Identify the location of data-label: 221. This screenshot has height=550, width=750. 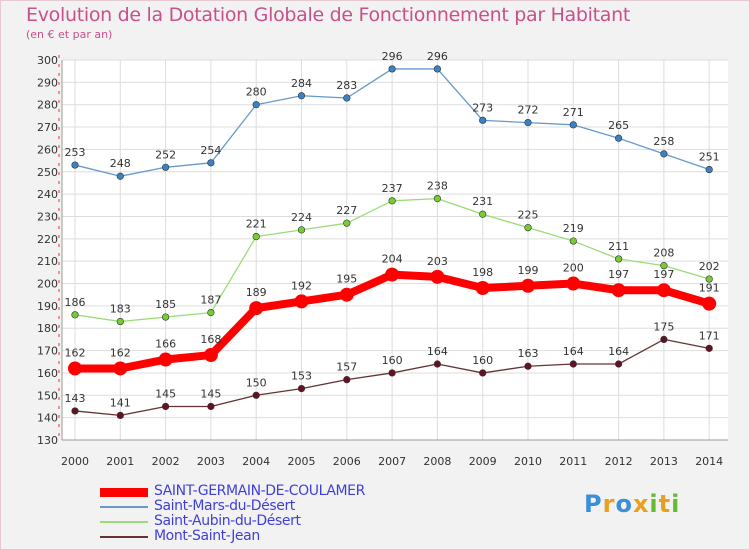
(256, 224).